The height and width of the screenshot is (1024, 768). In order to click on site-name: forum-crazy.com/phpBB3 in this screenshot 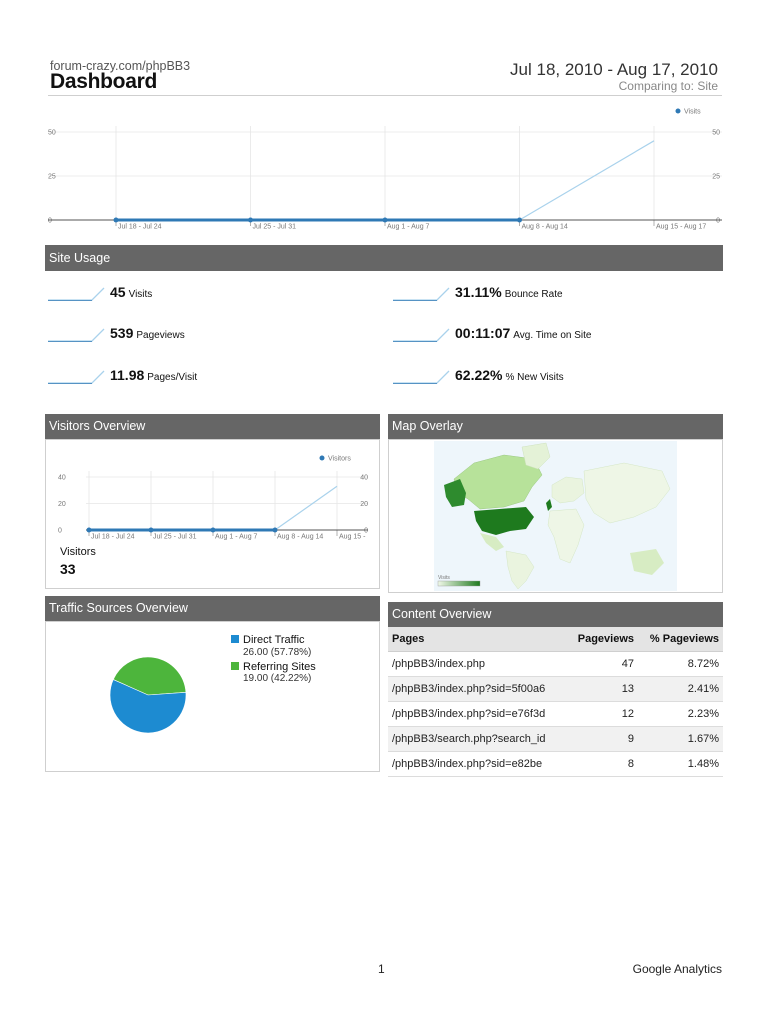, I will do `click(120, 66)`.